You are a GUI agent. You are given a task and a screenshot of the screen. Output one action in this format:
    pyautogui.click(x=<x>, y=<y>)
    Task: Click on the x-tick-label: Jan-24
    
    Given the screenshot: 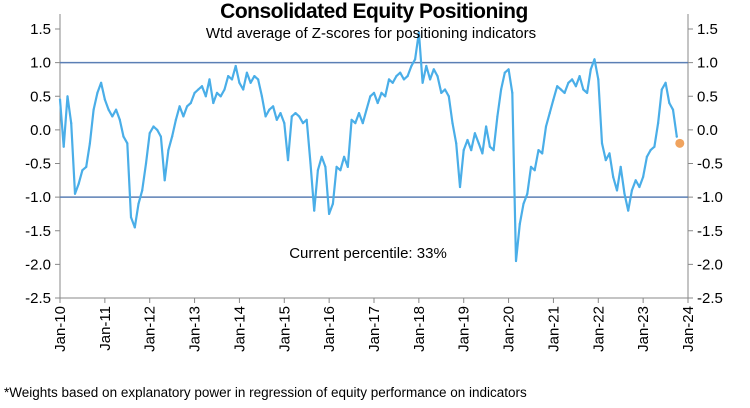 What is the action you would take?
    pyautogui.click(x=688, y=329)
    